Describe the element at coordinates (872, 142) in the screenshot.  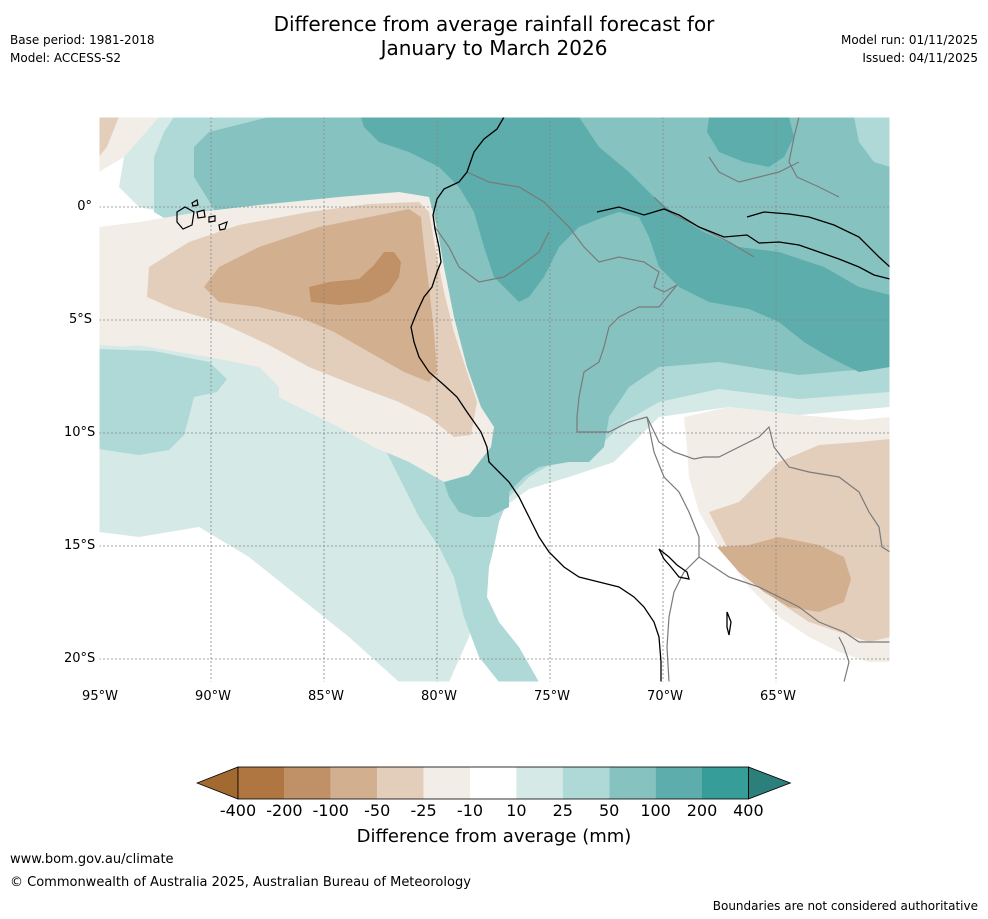
I see `contour-ne-light` at that location.